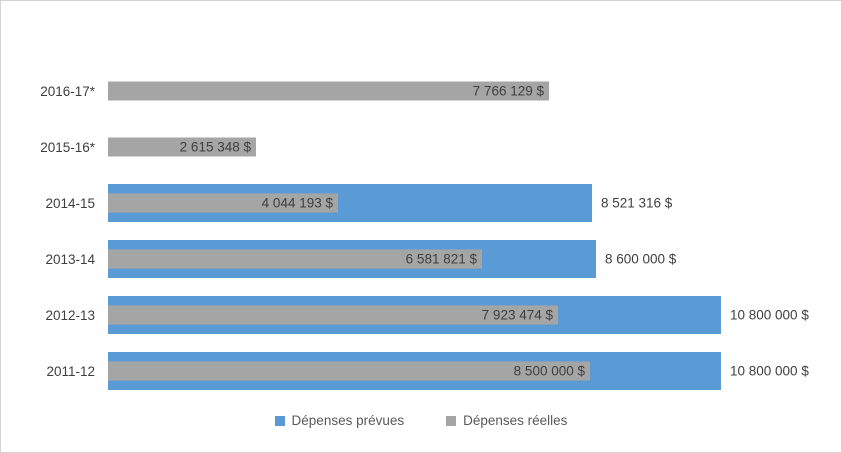 Image resolution: width=842 pixels, height=453 pixels. What do you see at coordinates (515, 420) in the screenshot?
I see `legend-label-reelles: Dépenses réelles` at bounding box center [515, 420].